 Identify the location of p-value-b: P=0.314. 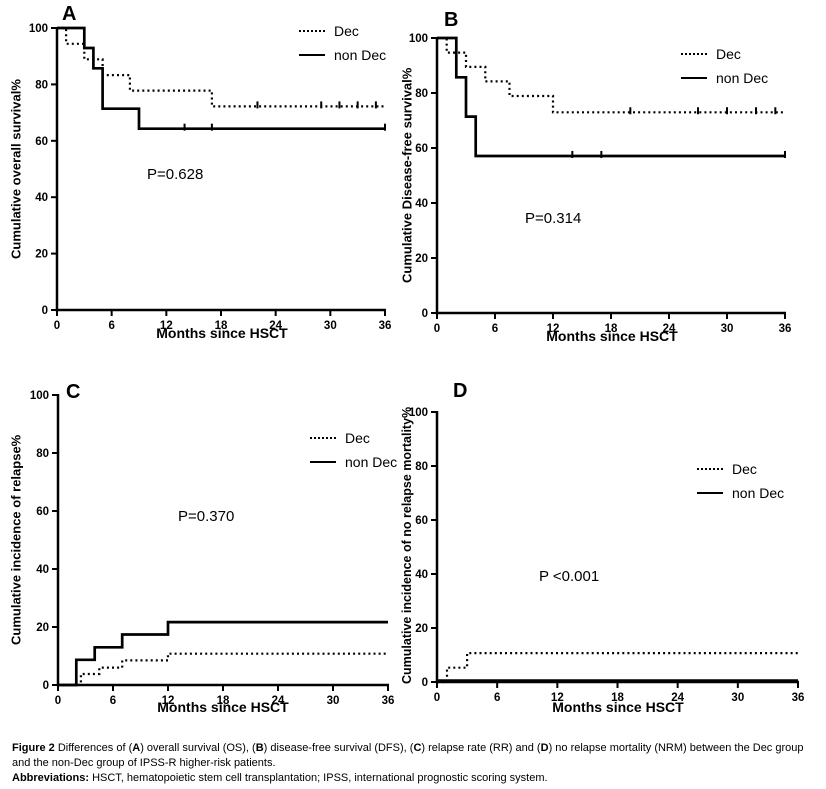
(553, 218).